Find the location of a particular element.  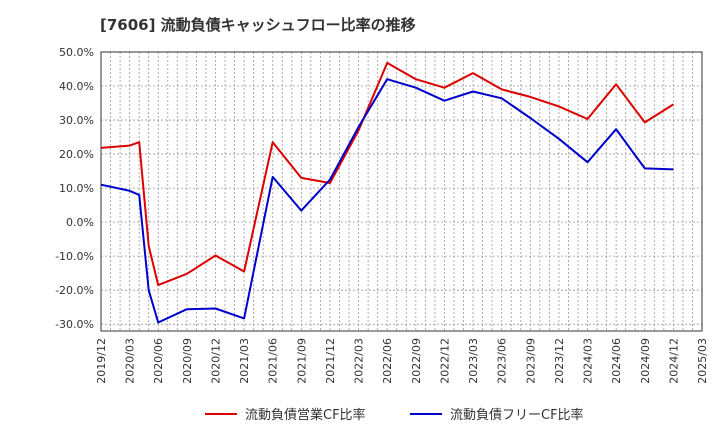

x-tick-label: 2021/06 is located at coordinates (273, 361).